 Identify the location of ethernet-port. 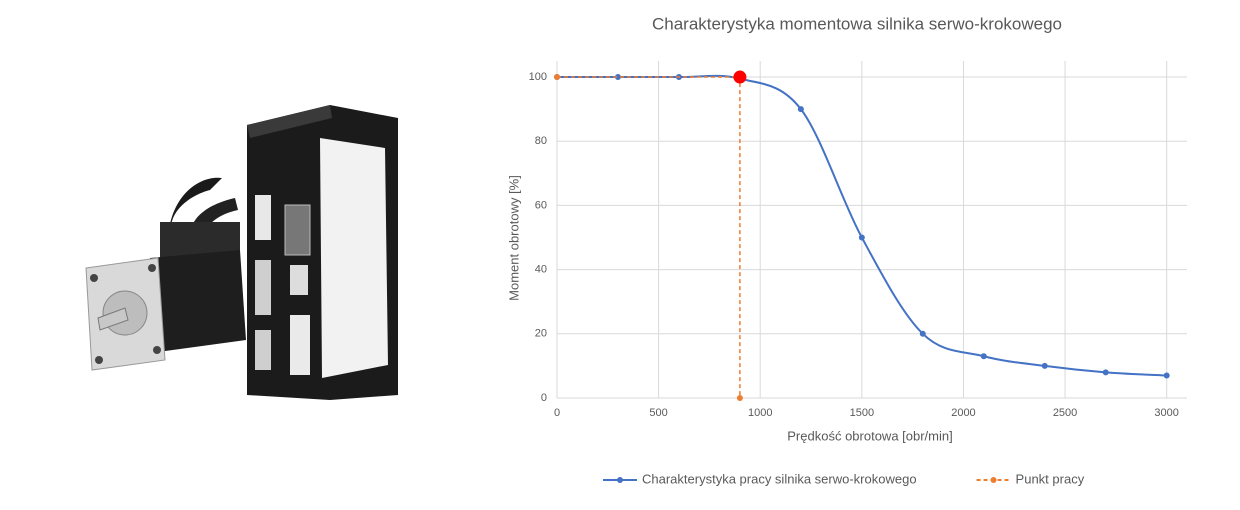
(297, 230).